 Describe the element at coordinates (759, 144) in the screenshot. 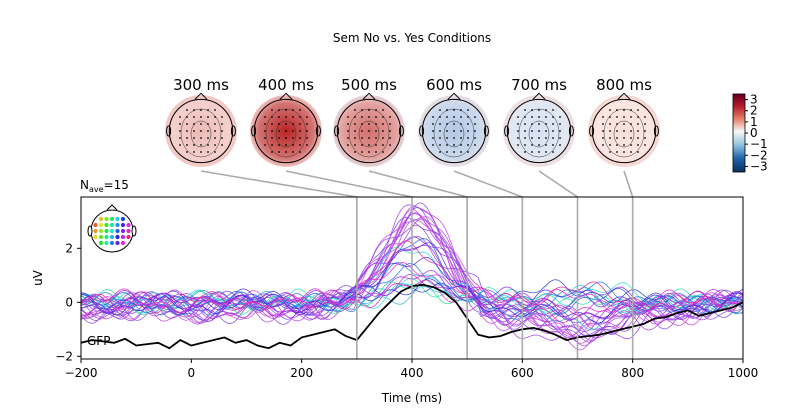

I see `colorbar-tick-label: −1` at that location.